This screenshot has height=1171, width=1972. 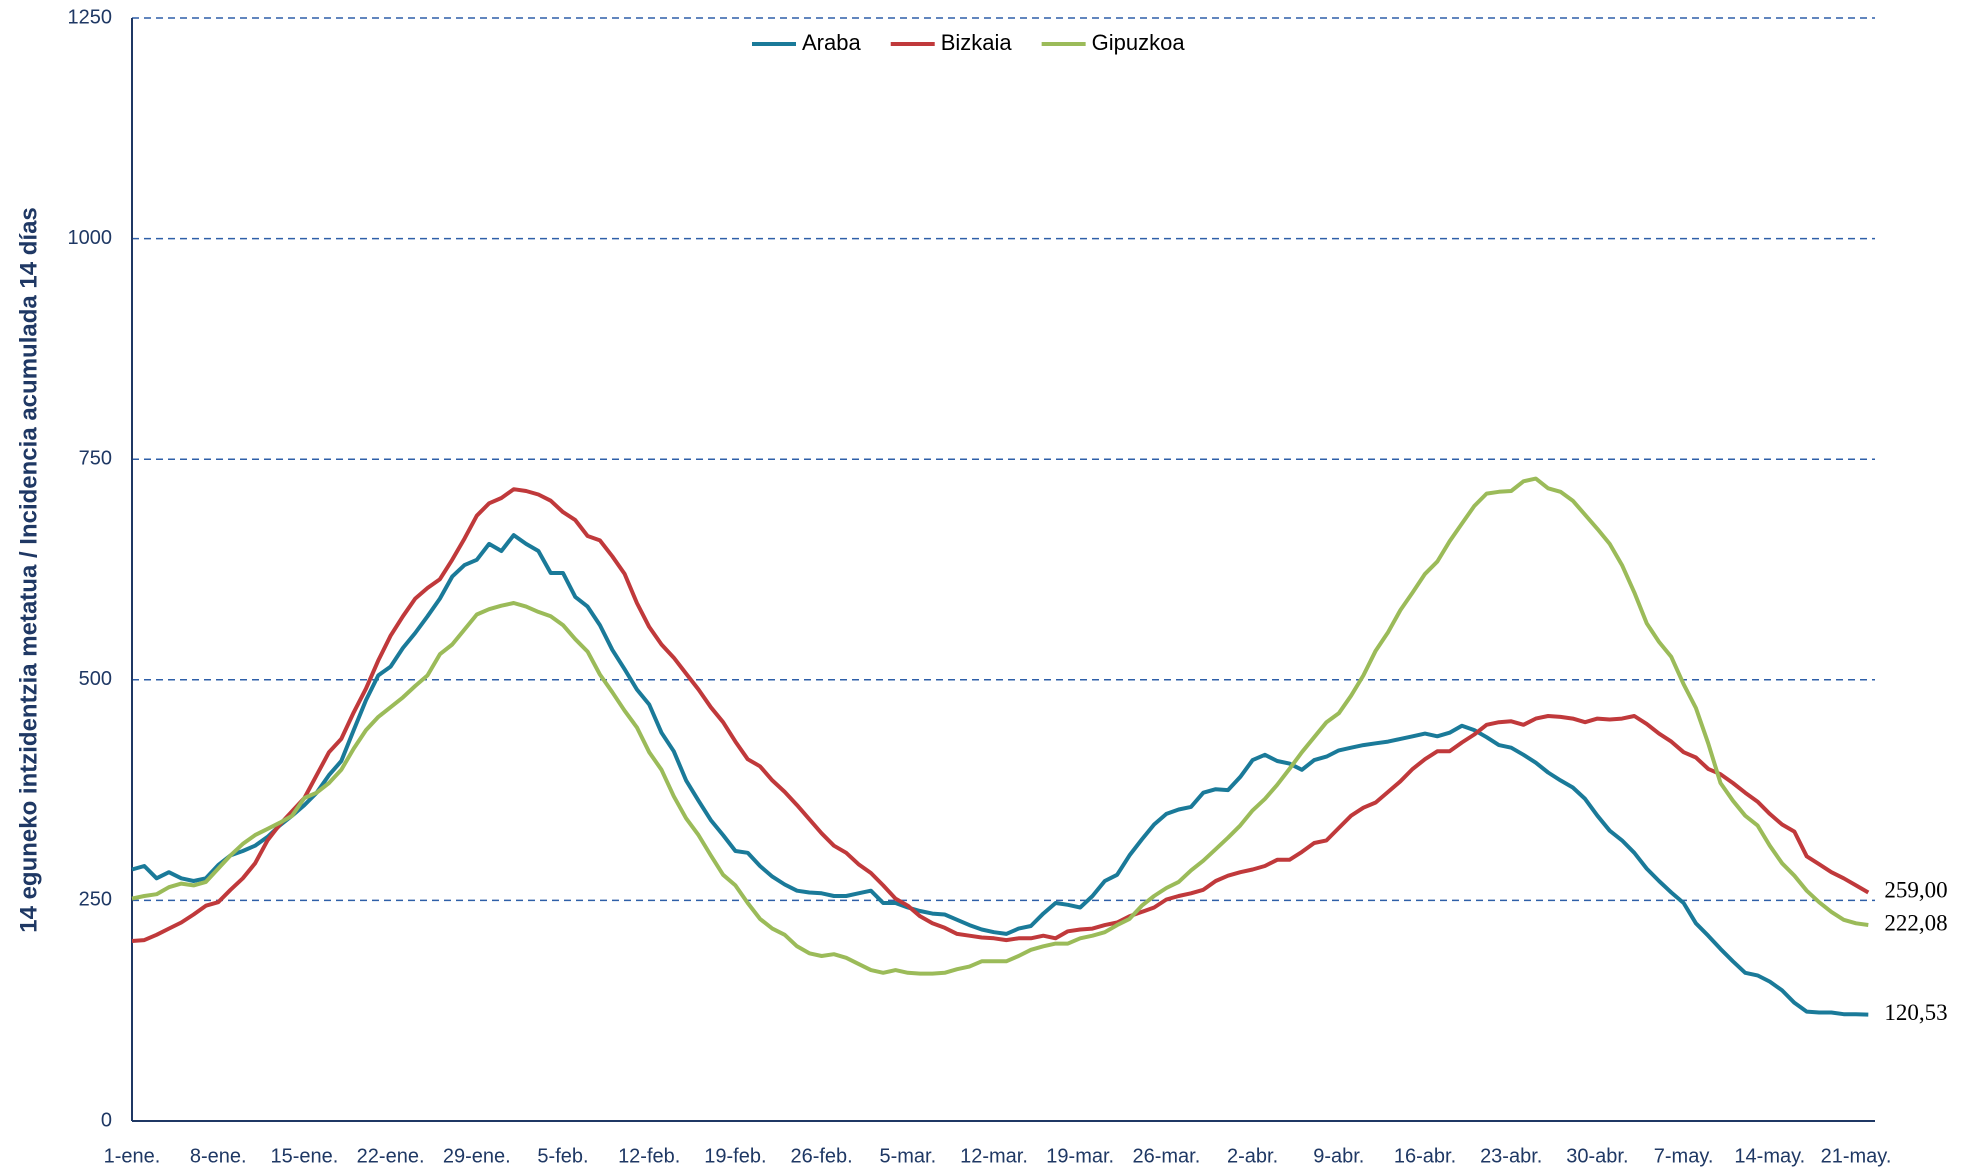 What do you see at coordinates (90, 238) in the screenshot?
I see `y-tick-label: 1000` at bounding box center [90, 238].